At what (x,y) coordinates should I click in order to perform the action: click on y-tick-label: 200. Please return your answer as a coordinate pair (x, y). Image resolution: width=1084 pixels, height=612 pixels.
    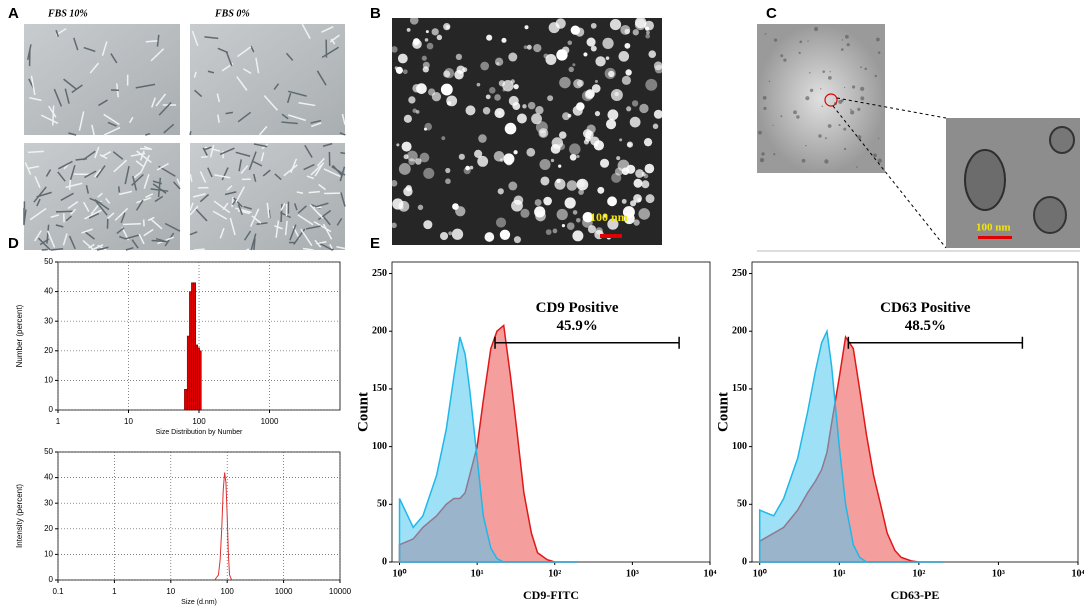
    Looking at the image, I should click on (739, 331).